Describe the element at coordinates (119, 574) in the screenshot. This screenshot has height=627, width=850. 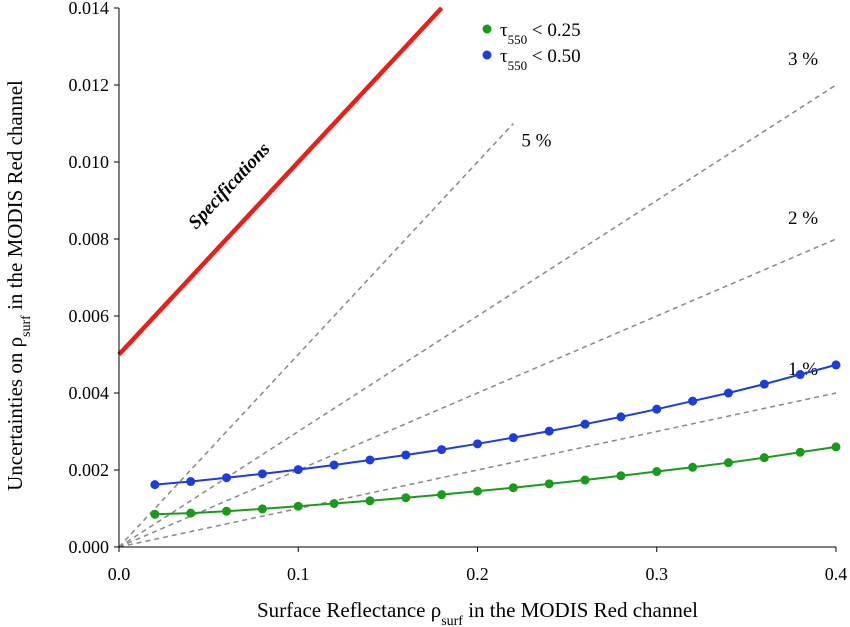
I see `x-tick-label: 0.0` at that location.